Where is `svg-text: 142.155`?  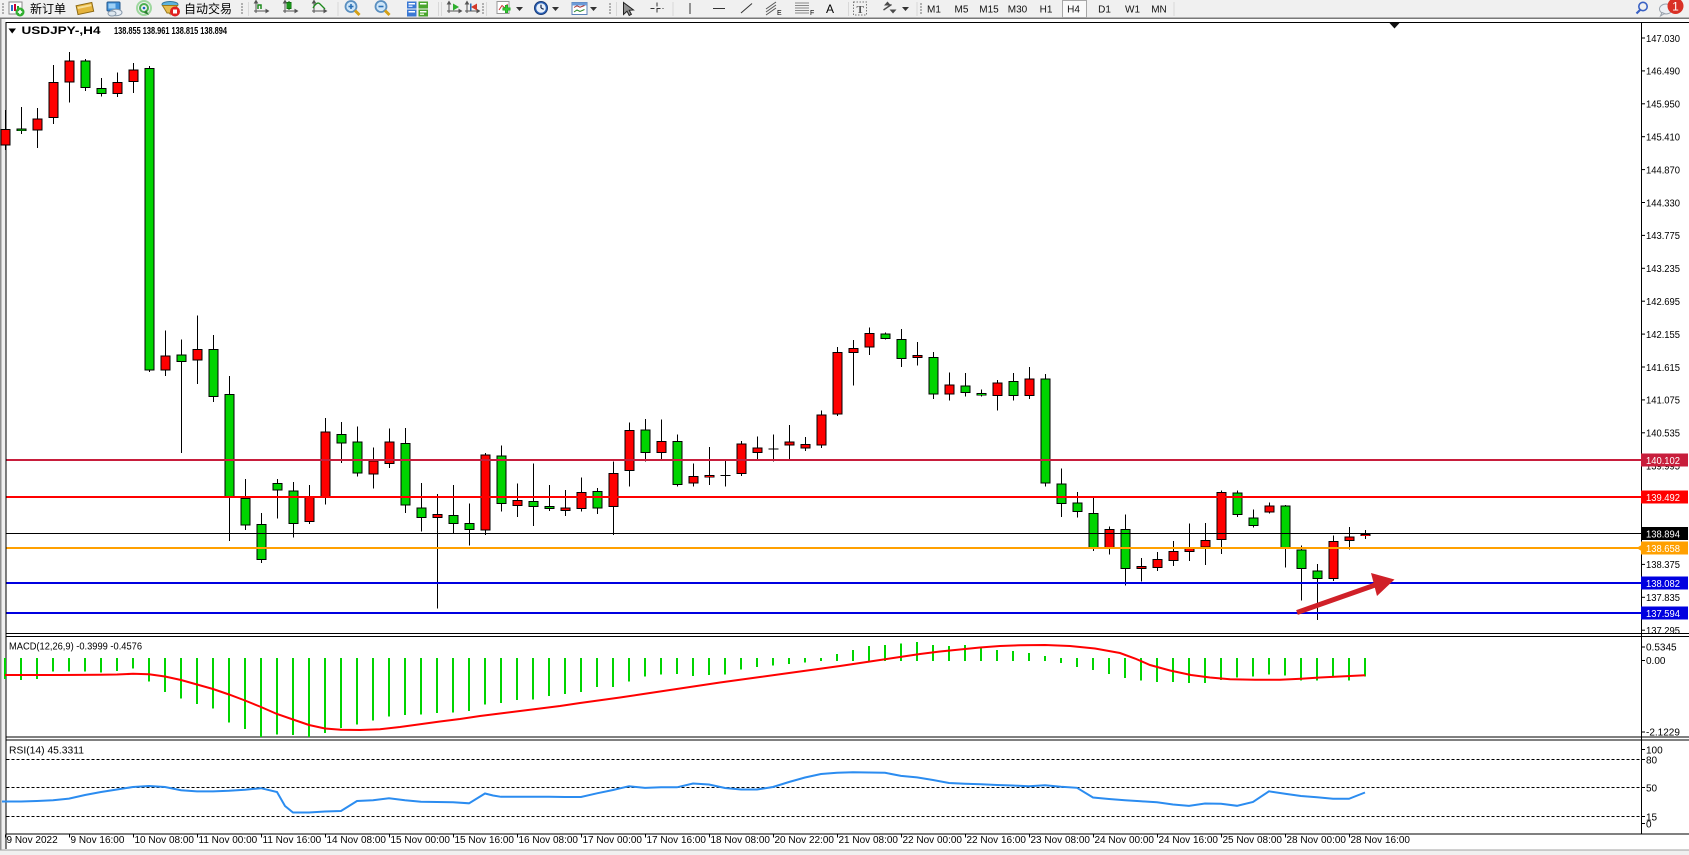 svg-text: 142.155 is located at coordinates (1663, 335).